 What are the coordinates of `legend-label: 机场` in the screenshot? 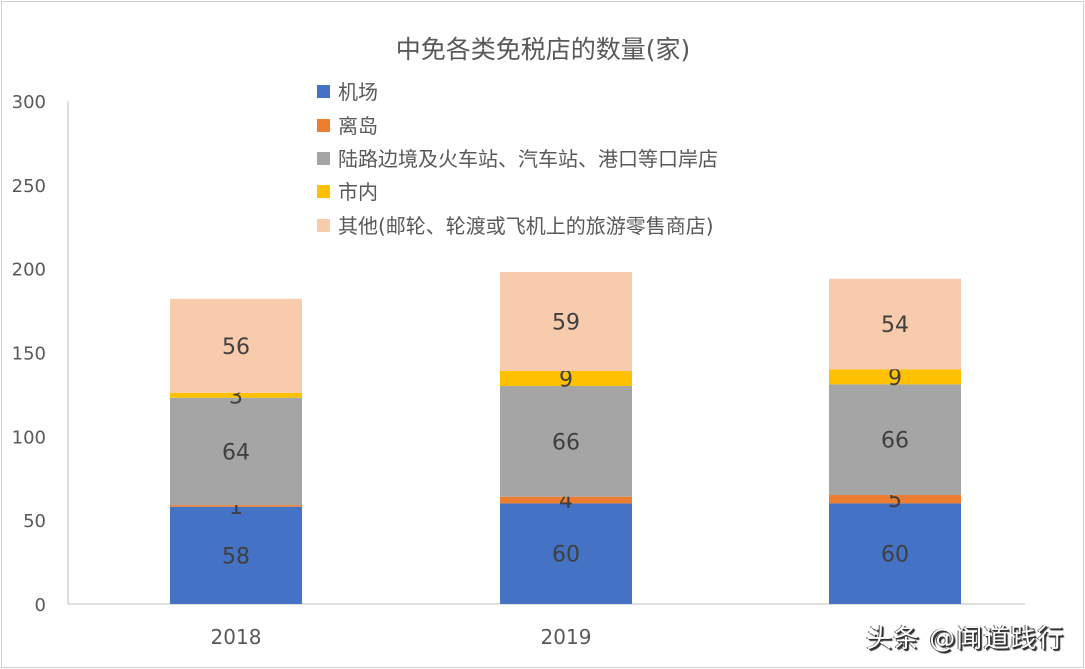 It's located at (358, 92).